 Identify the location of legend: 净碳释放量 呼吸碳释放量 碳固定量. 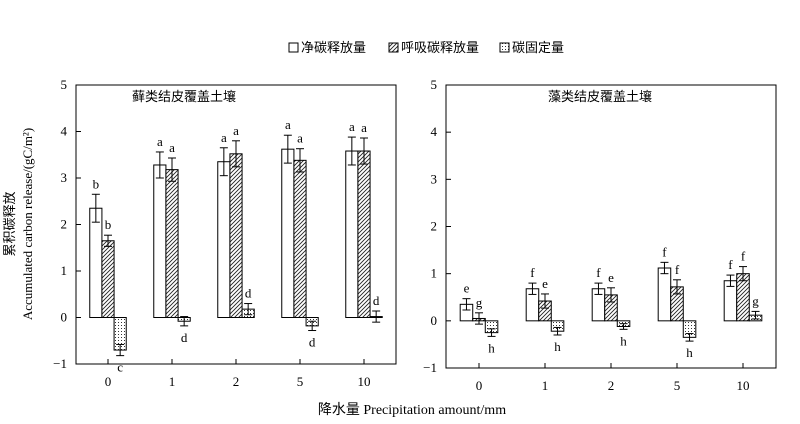
(426, 47).